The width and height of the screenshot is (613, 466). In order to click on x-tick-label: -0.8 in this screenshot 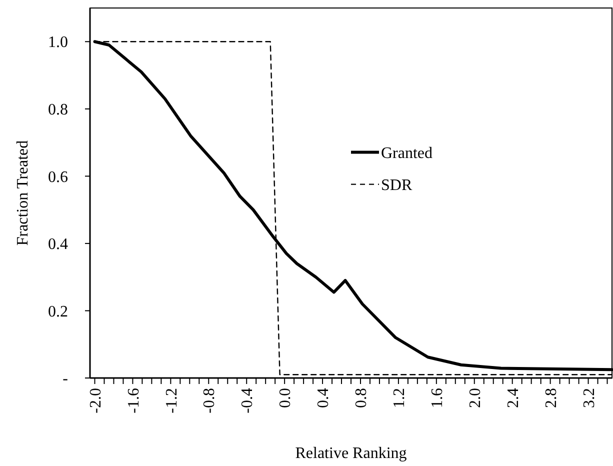, I will do `click(209, 401)`.